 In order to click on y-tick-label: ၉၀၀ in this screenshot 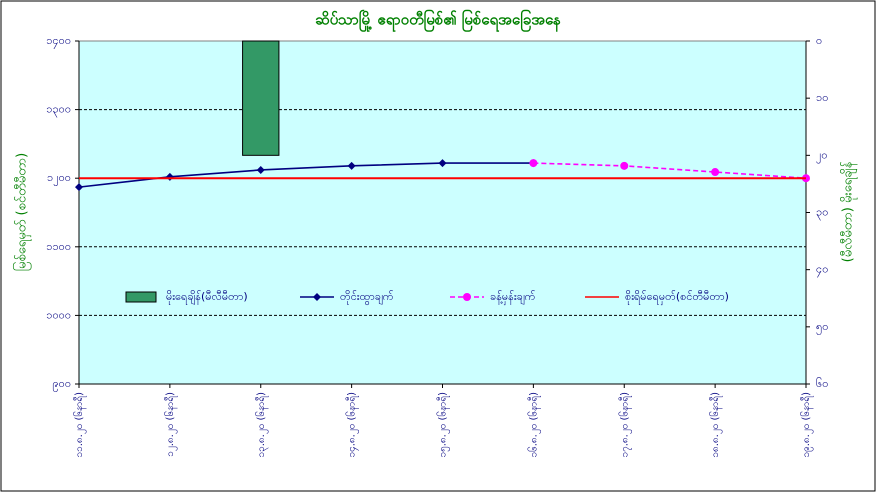, I will do `click(61, 384)`.